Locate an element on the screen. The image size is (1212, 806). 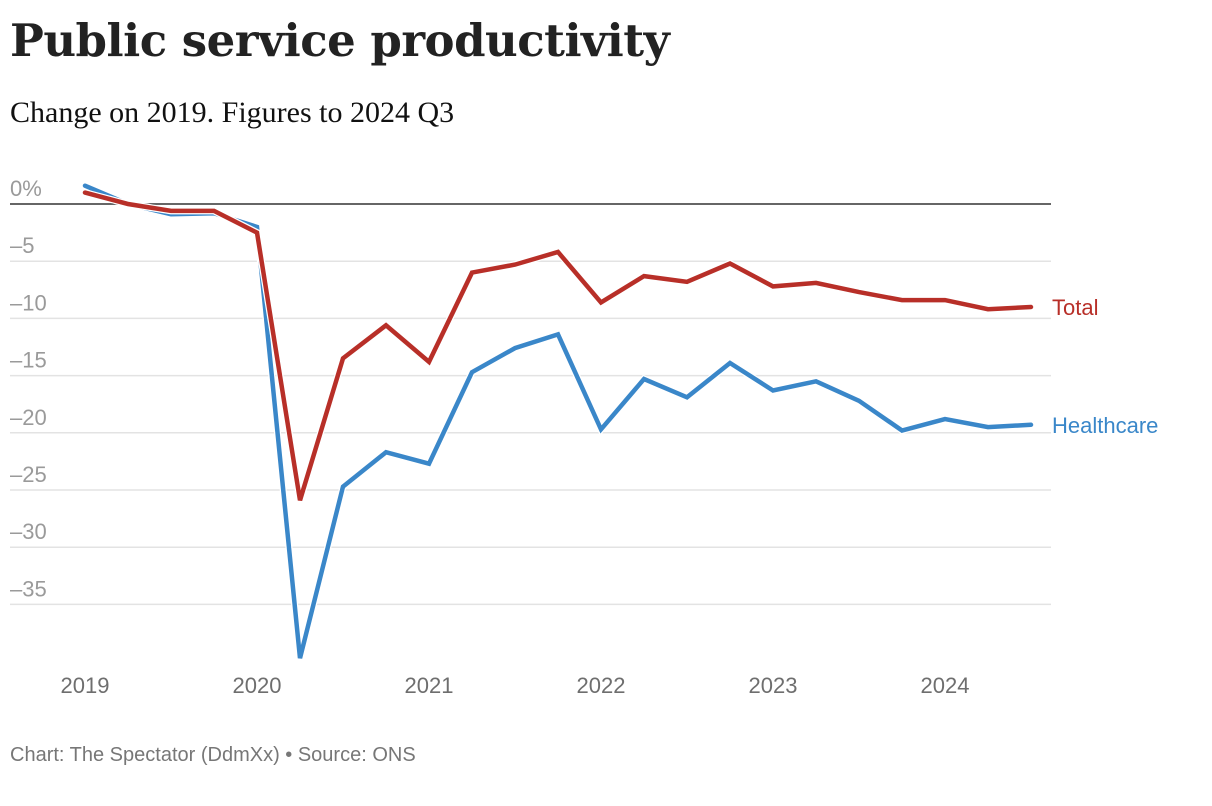
x-tick-label: 2019 is located at coordinates (85, 685).